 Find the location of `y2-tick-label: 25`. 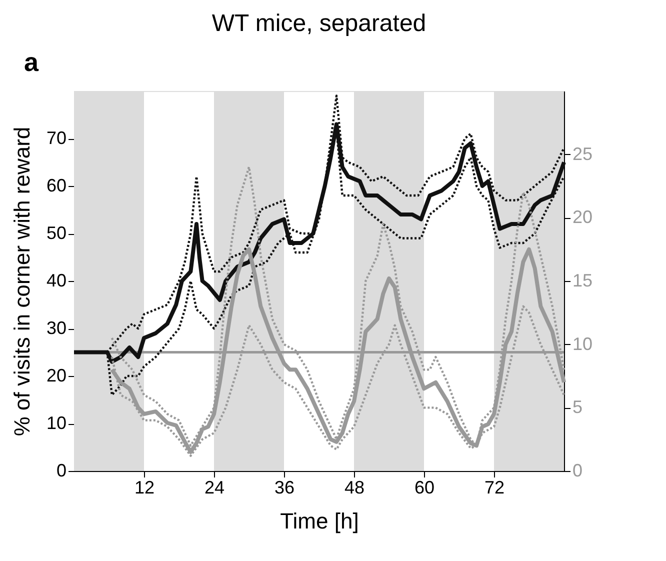

y2-tick-label: 25 is located at coordinates (582, 154).